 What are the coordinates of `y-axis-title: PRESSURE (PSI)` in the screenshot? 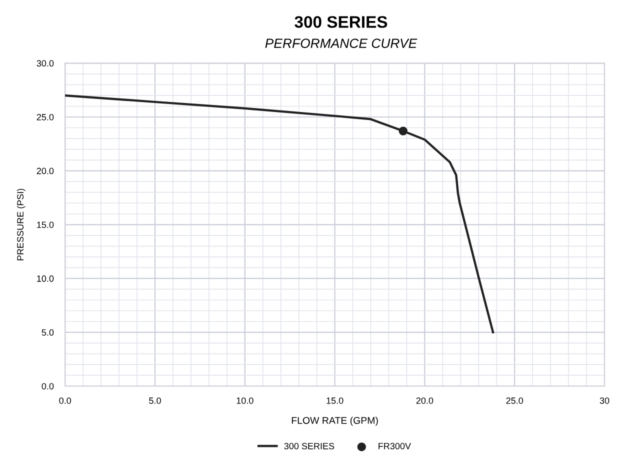 It's located at (21, 224).